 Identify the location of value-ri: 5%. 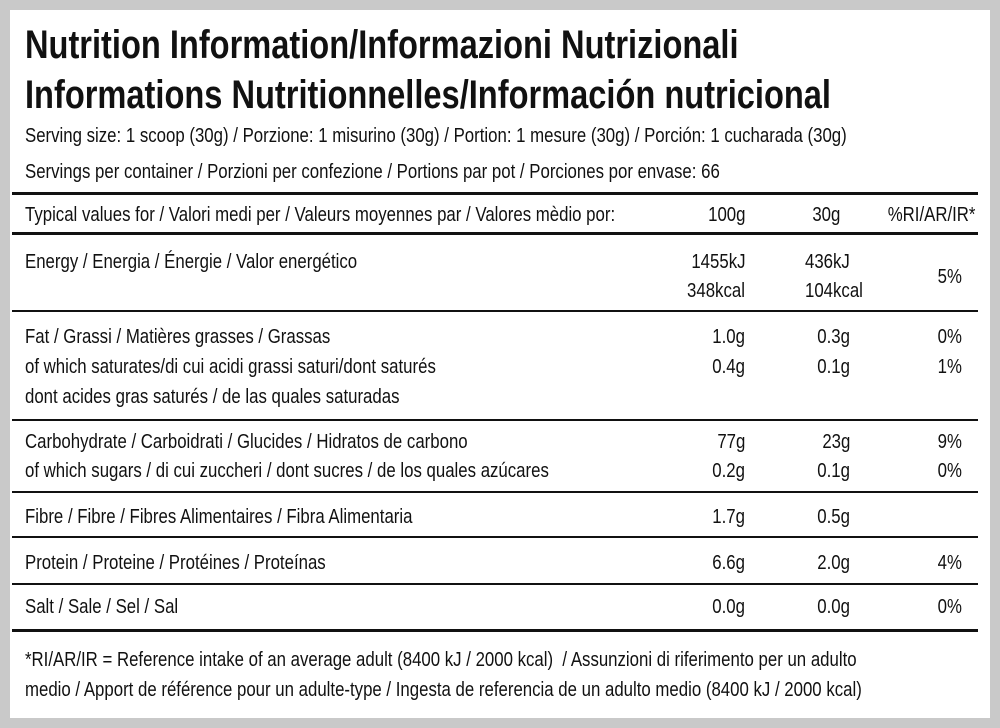
(949, 277).